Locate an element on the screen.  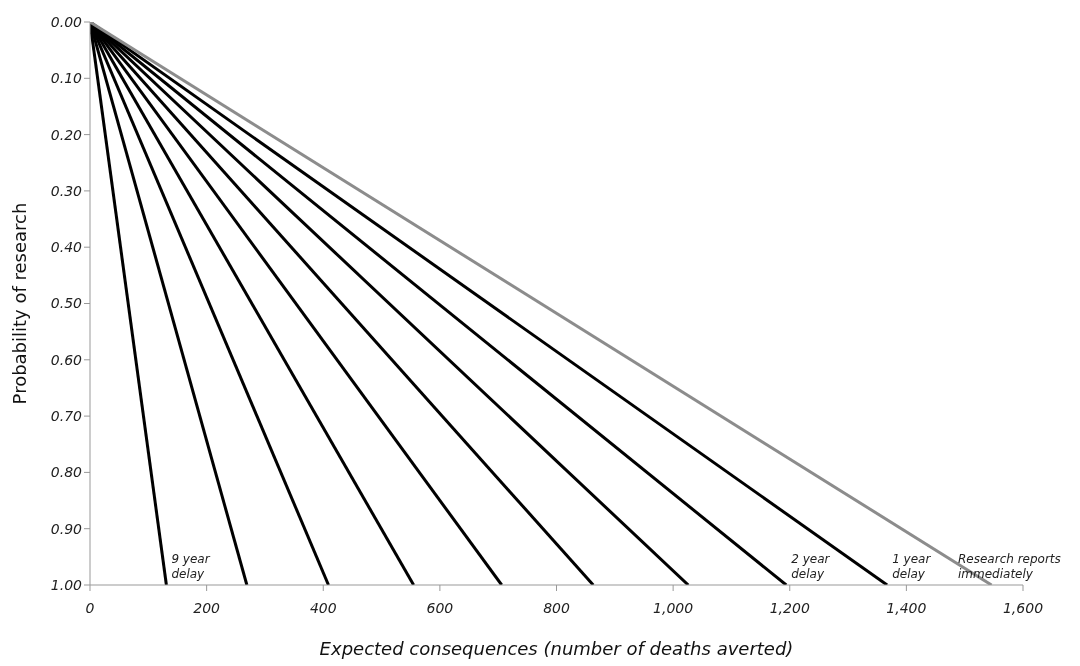
x-tick-label: 600 is located at coordinates (440, 608).